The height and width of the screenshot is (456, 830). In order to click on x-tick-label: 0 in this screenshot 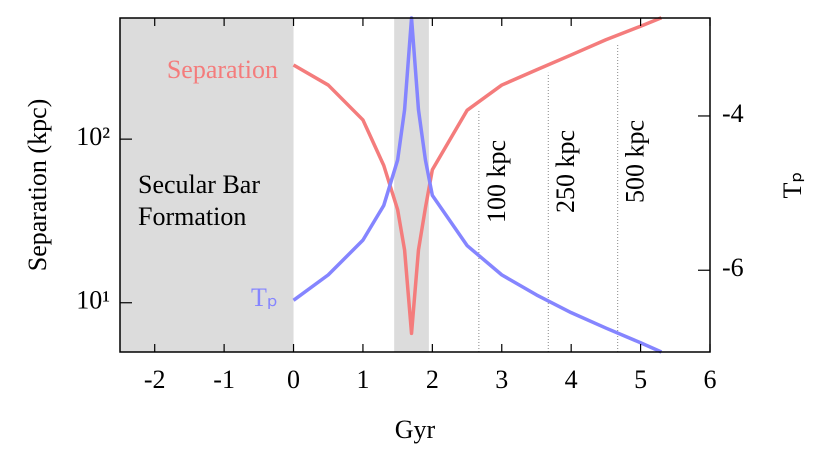, I will do `click(293, 379)`.